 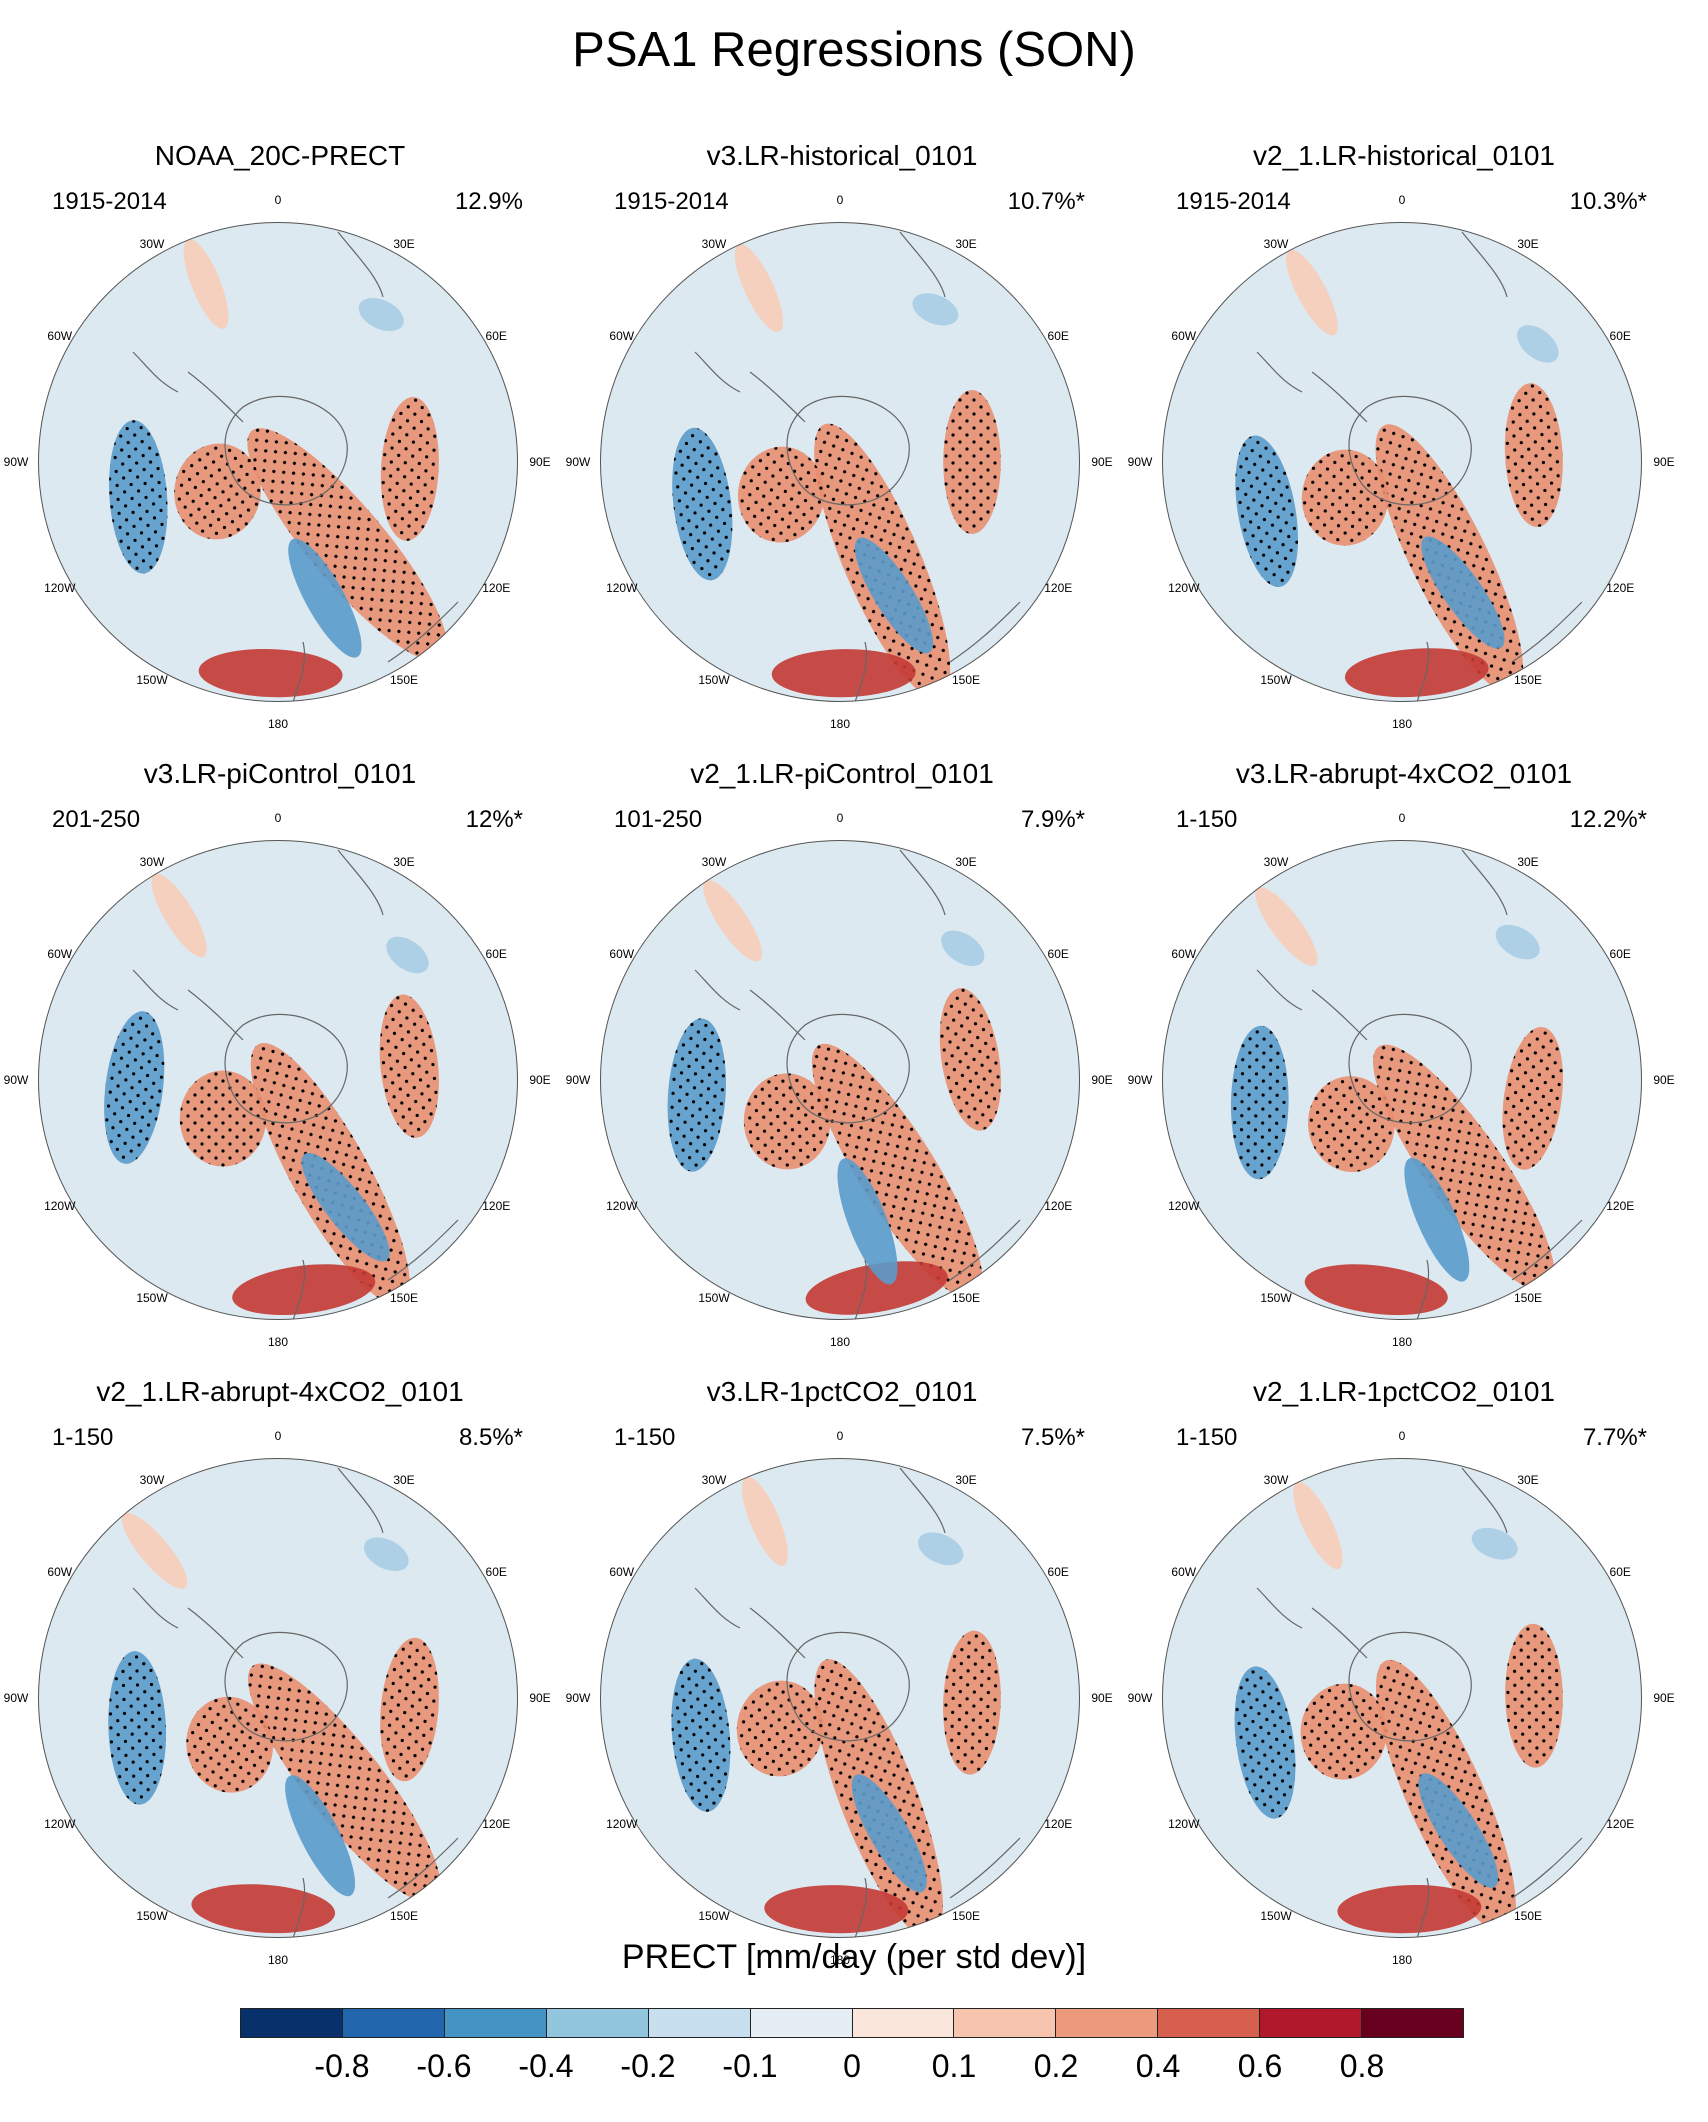 What do you see at coordinates (1102, 1698) in the screenshot?
I see `longitude-label: 90E` at bounding box center [1102, 1698].